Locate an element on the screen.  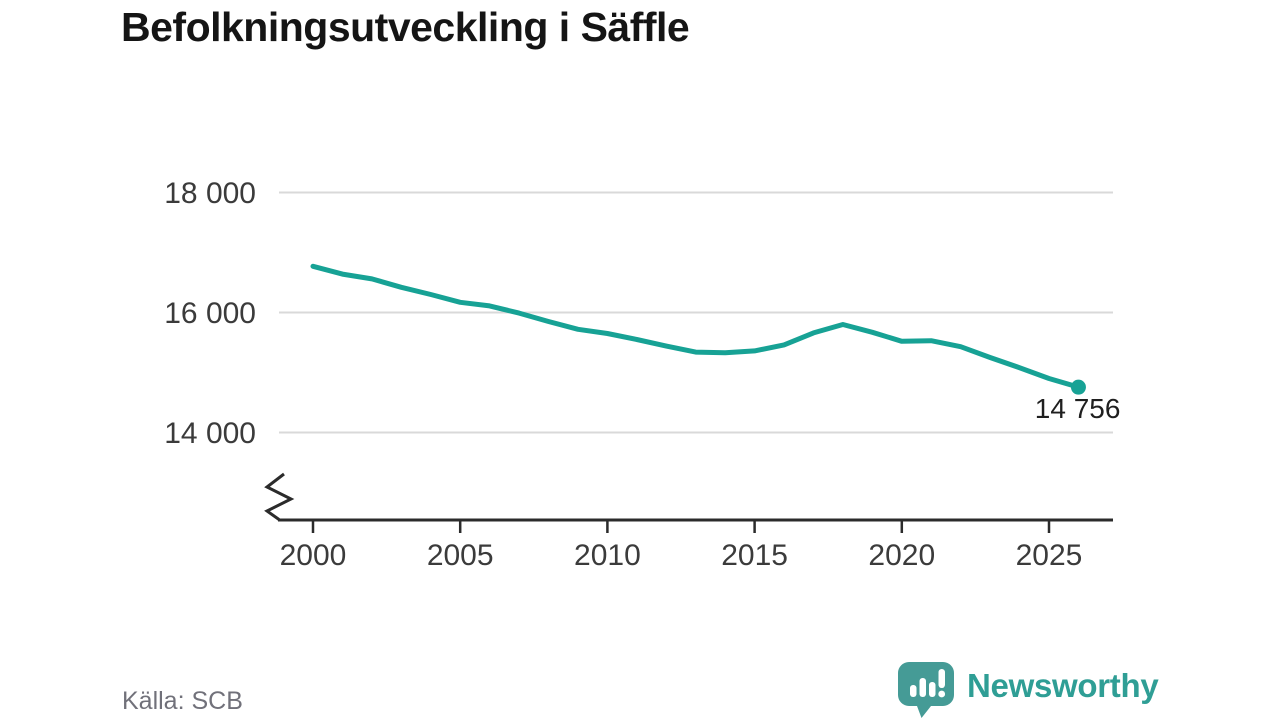
y-tick-label: 14 000 is located at coordinates (210, 433).